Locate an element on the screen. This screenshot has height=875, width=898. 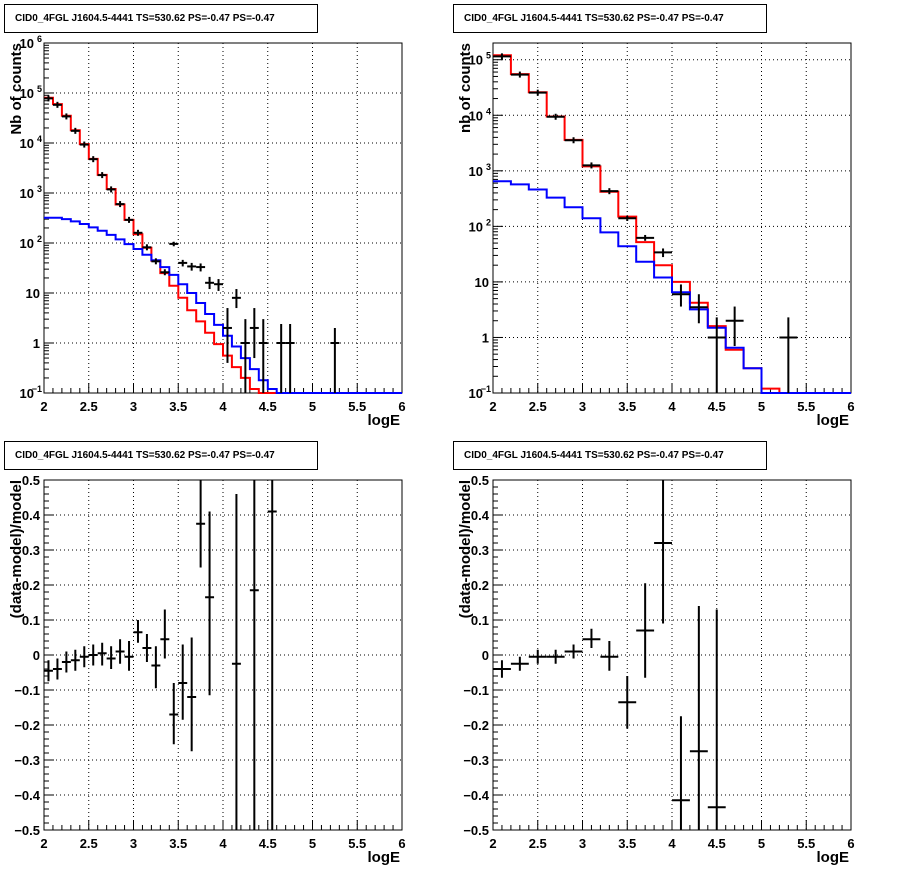
y-axis-title: Nb of counts is located at coordinates (16, 89).